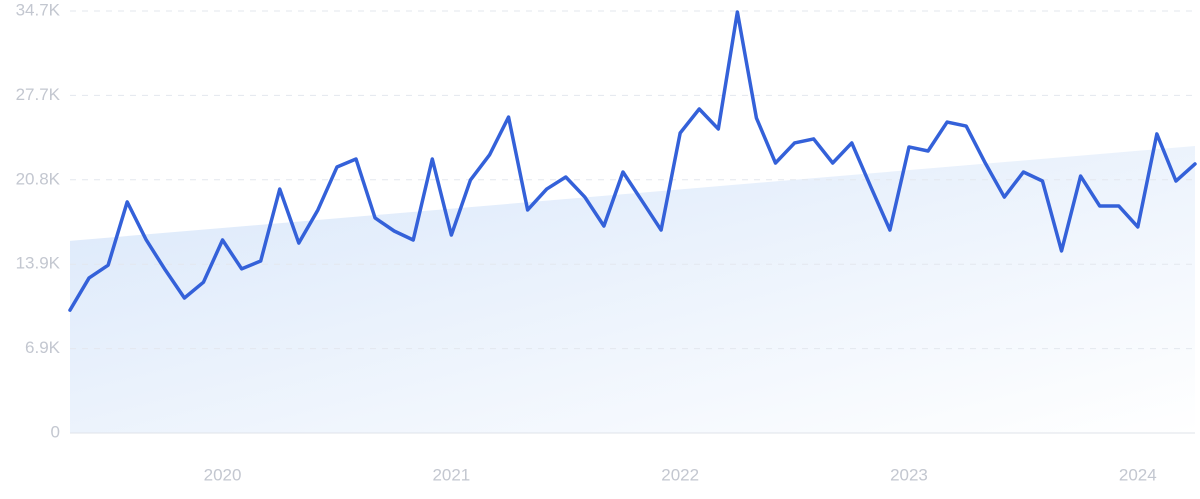 Image resolution: width=1200 pixels, height=499 pixels. Describe the element at coordinates (451, 474) in the screenshot. I see `x-tick-label: 2021` at that location.